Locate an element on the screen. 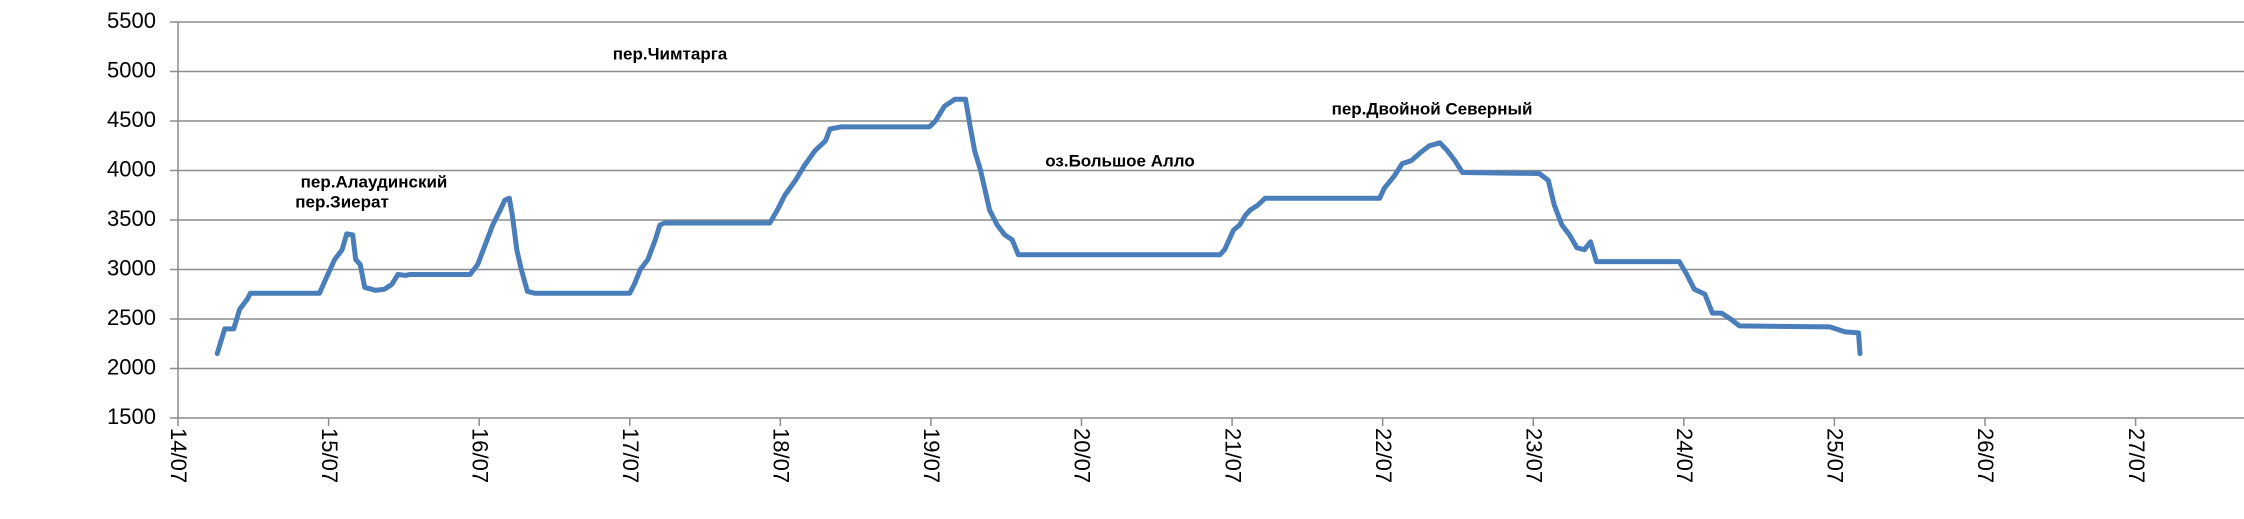 The width and height of the screenshot is (2244, 519). x-tick-label: 24/07 is located at coordinates (1684, 455).